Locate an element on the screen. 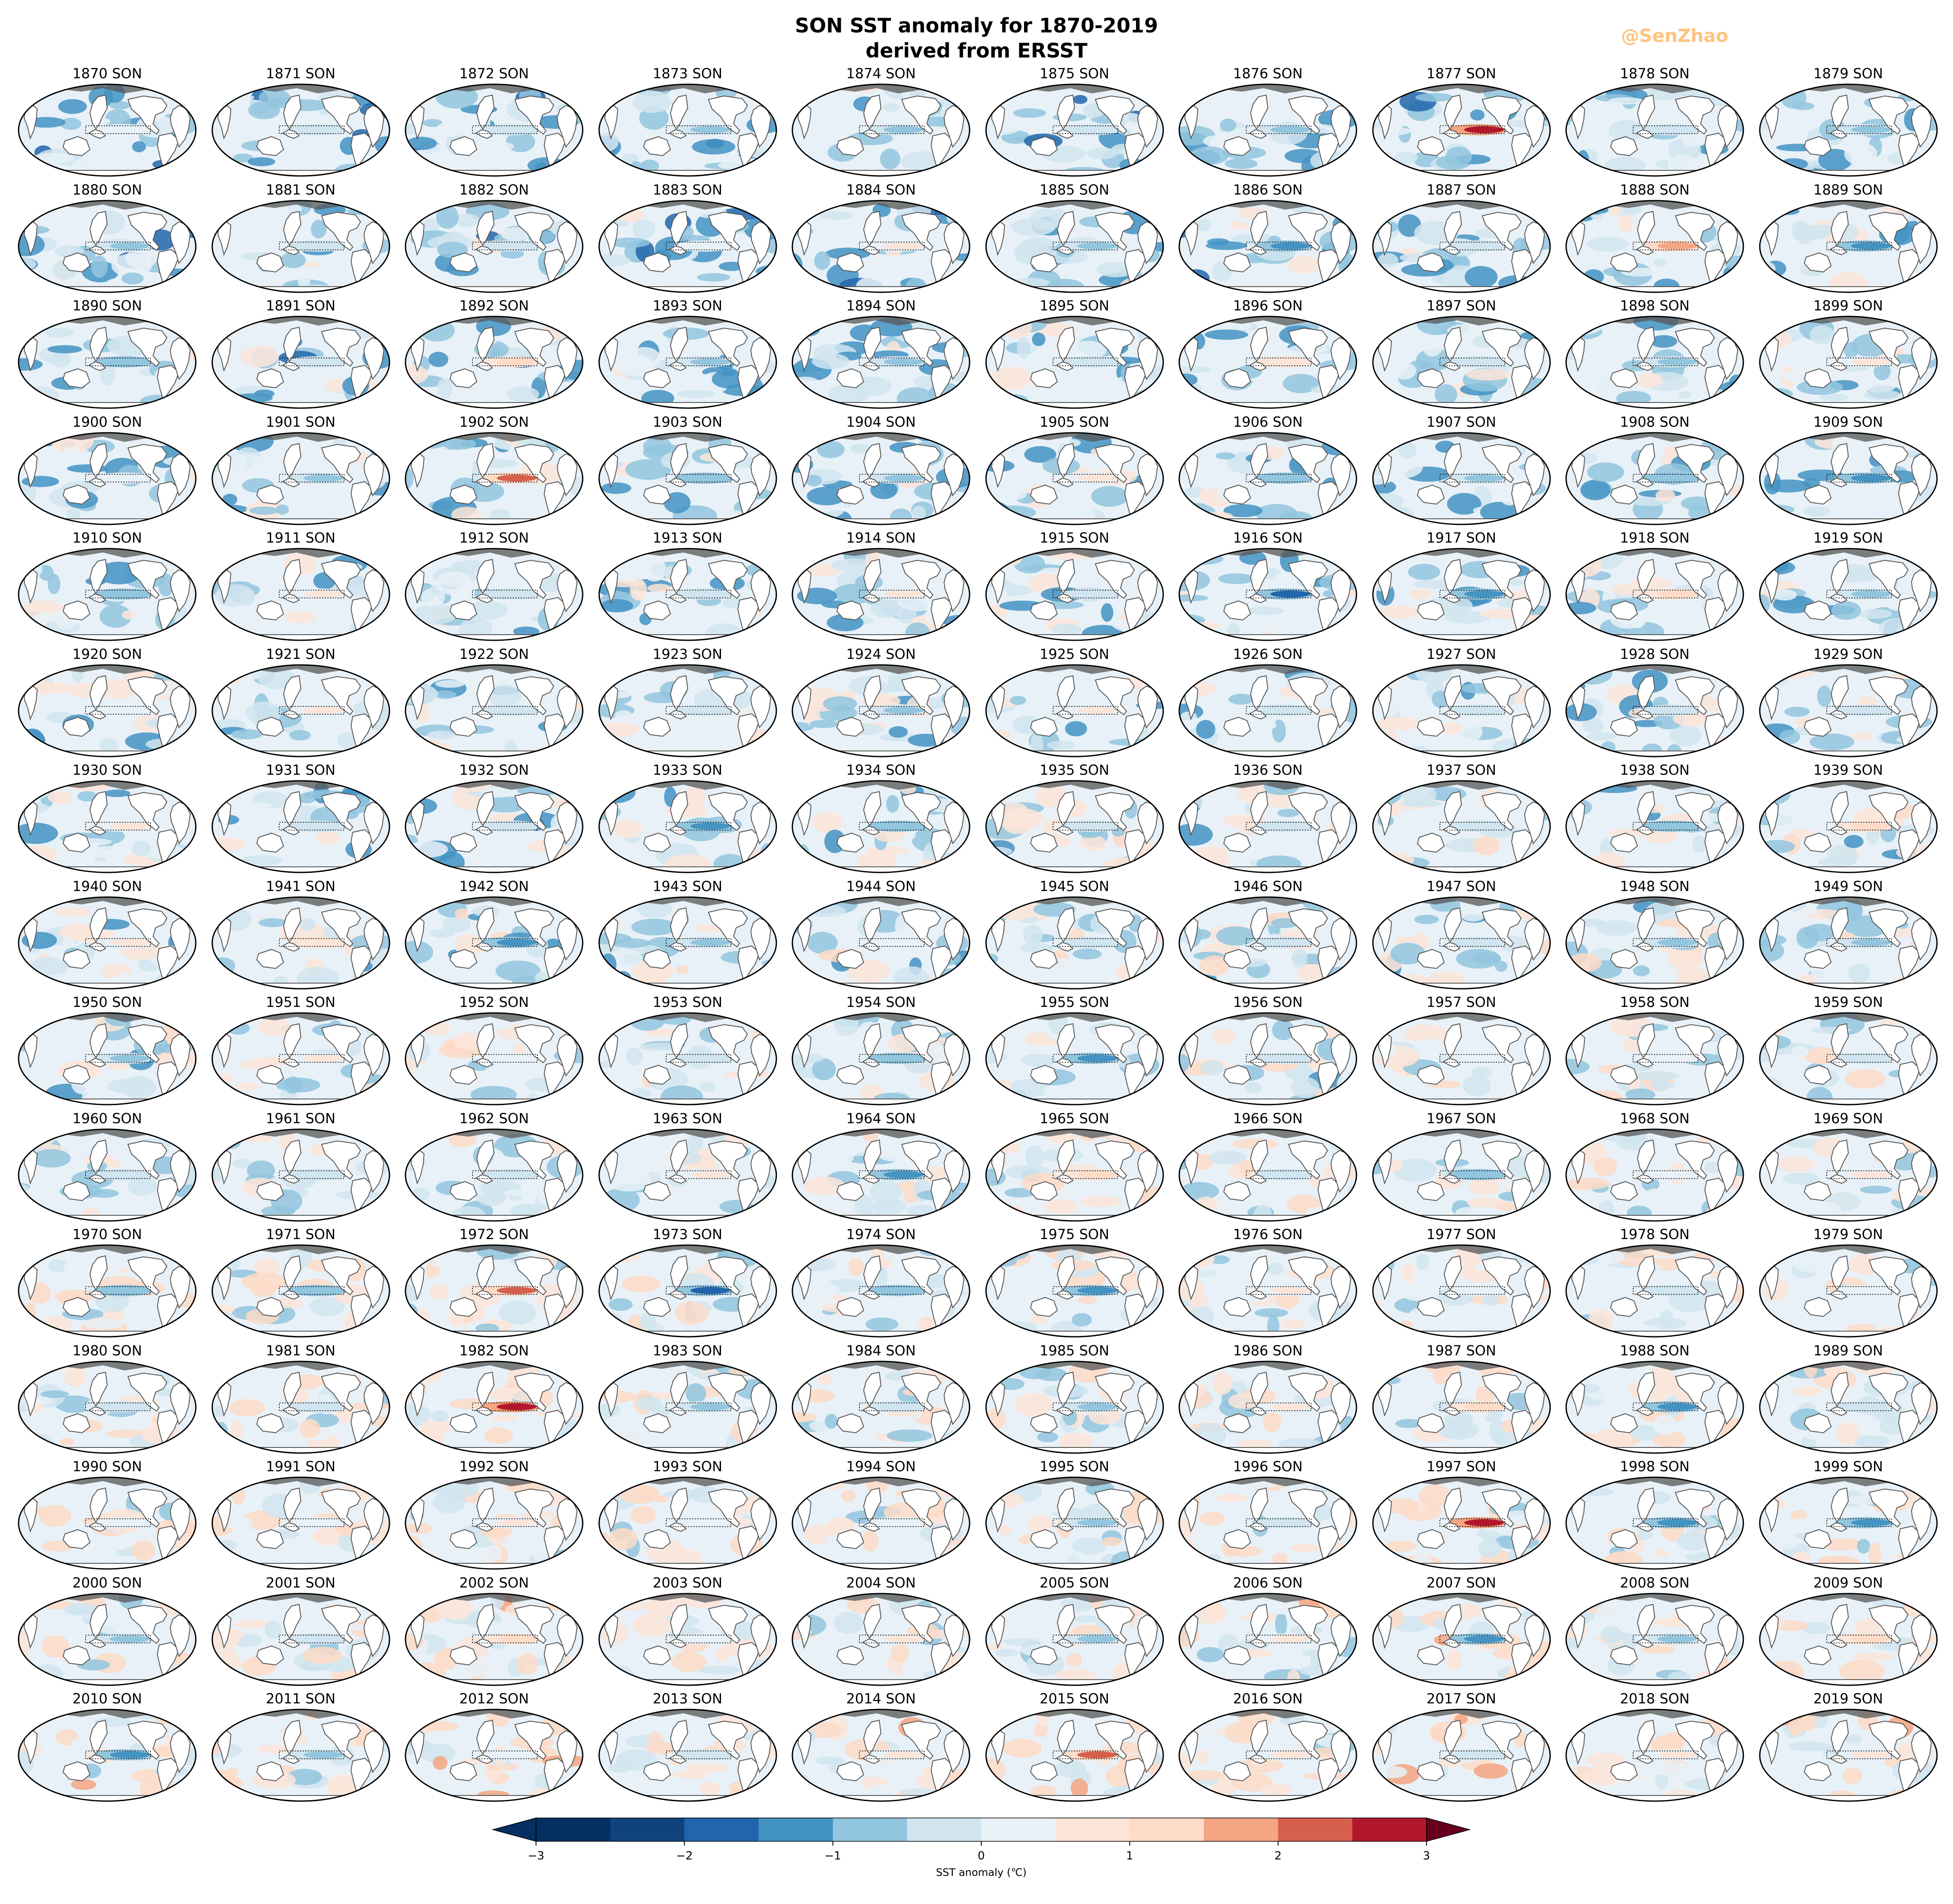 The width and height of the screenshot is (1953, 1904). map-panel: 1881 SON is located at coordinates (301, 238).